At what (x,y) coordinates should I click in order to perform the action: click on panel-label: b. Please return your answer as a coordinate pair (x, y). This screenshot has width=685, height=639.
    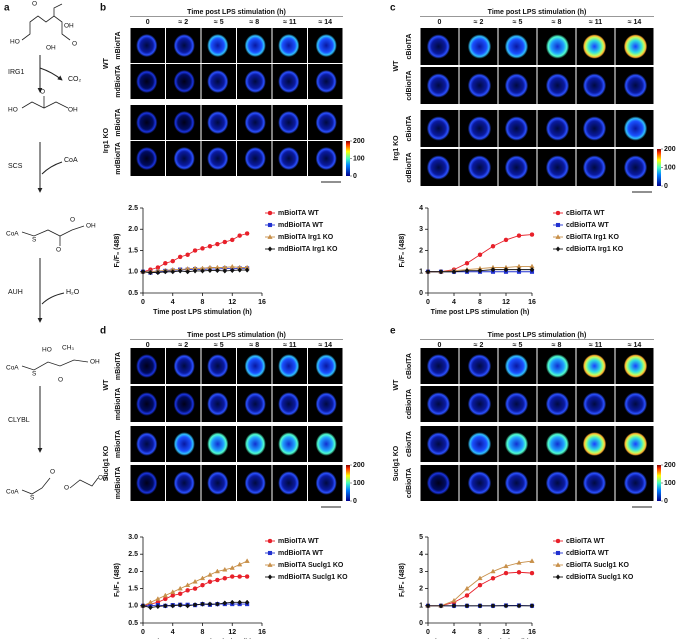
    Looking at the image, I should click on (103, 8).